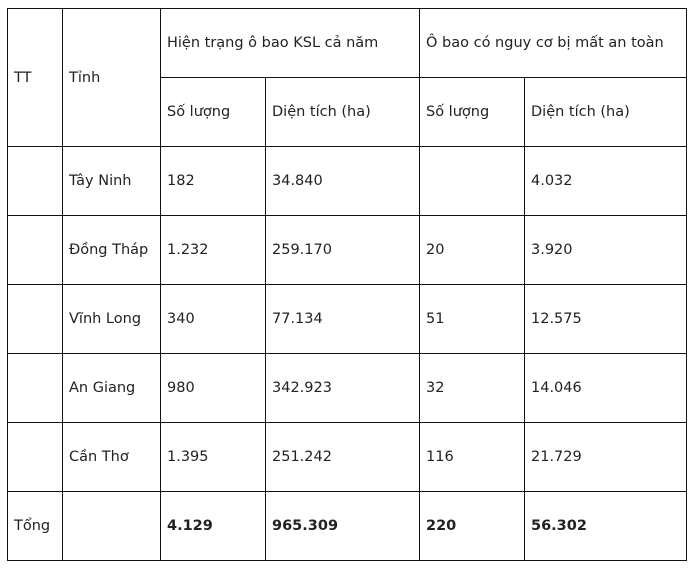 This screenshot has width=692, height=576. What do you see at coordinates (342, 319) in the screenshot?
I see `cell-area1: 77.134` at bounding box center [342, 319].